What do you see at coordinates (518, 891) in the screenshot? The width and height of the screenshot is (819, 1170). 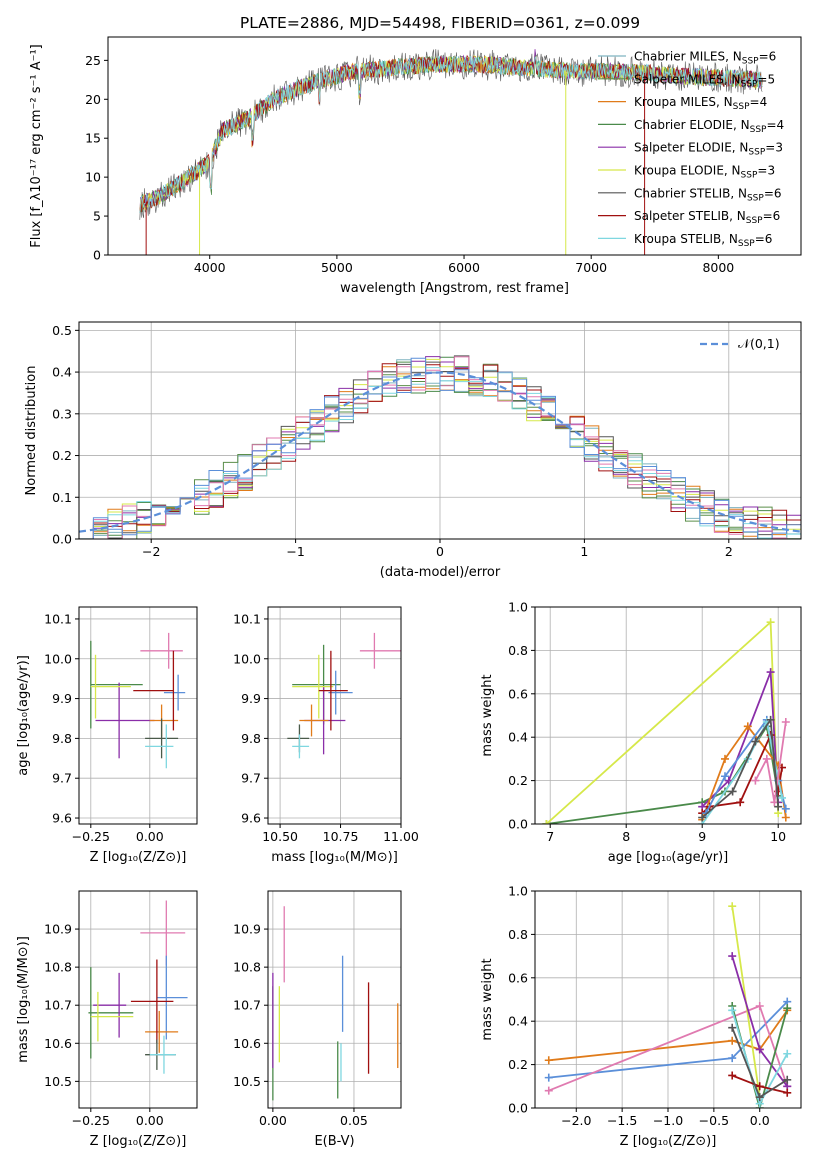 I see `y-tick-label: 1.0` at bounding box center [518, 891].